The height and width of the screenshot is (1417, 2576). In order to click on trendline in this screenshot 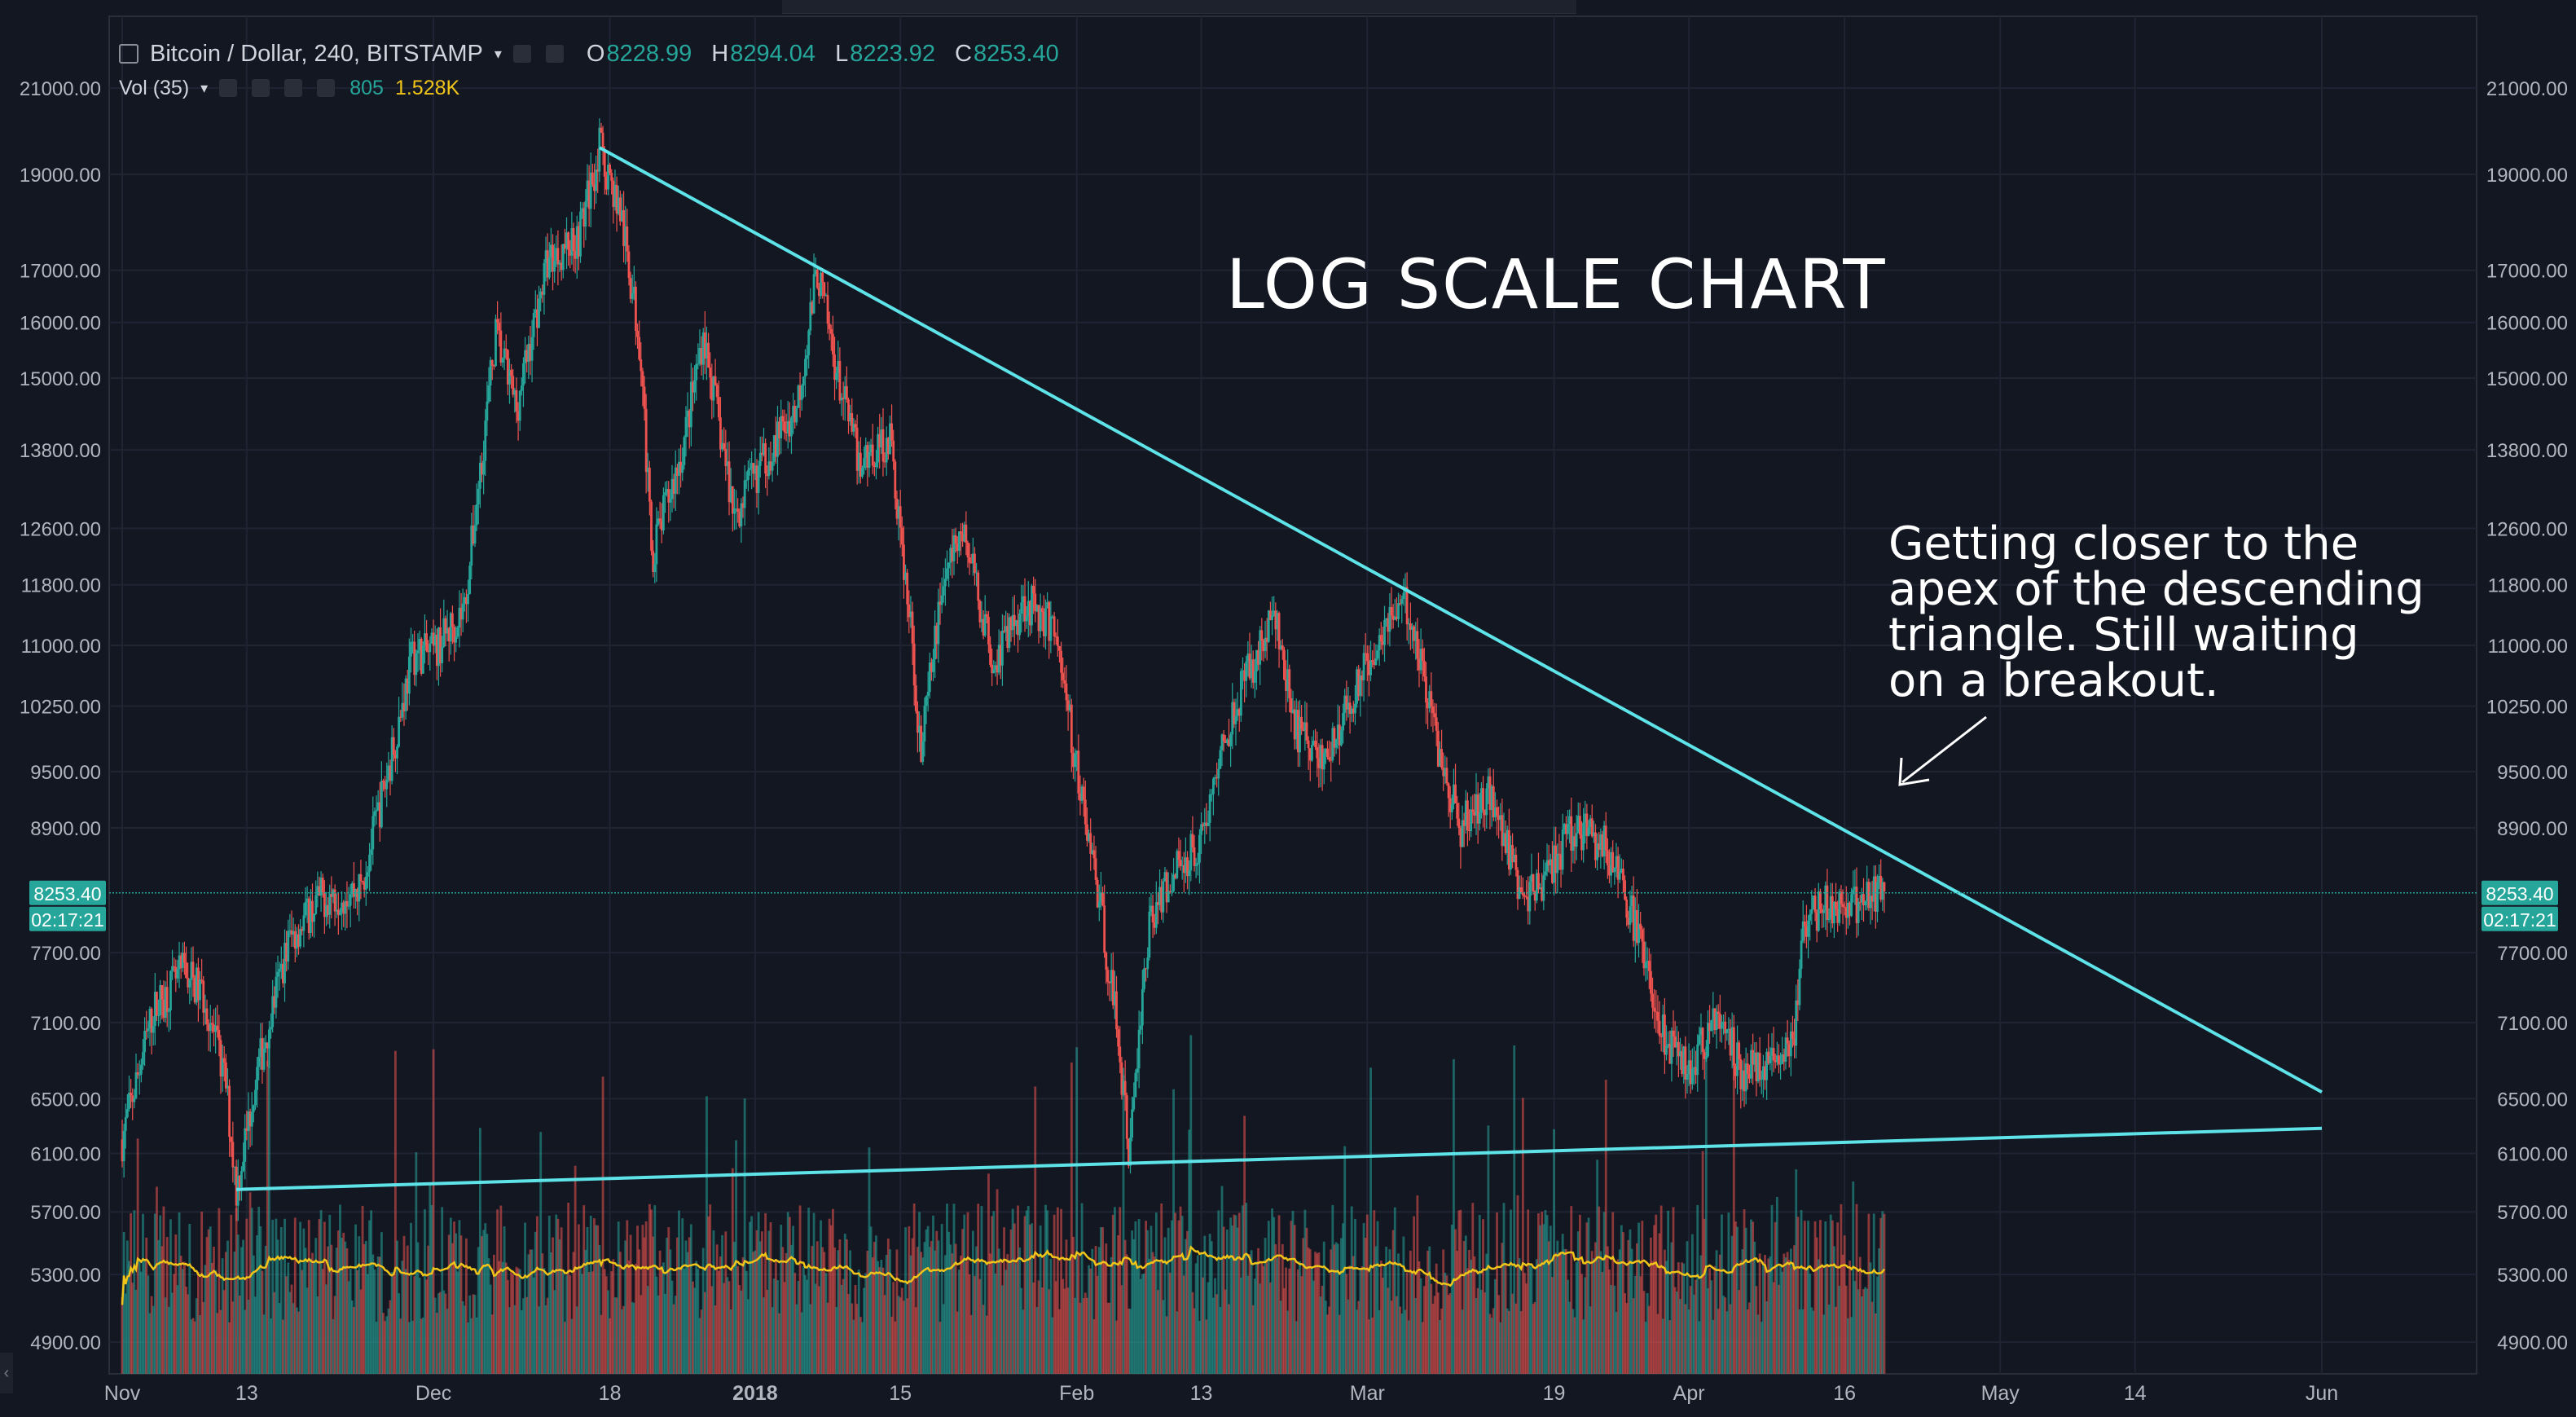, I will do `click(1279, 1158)`.